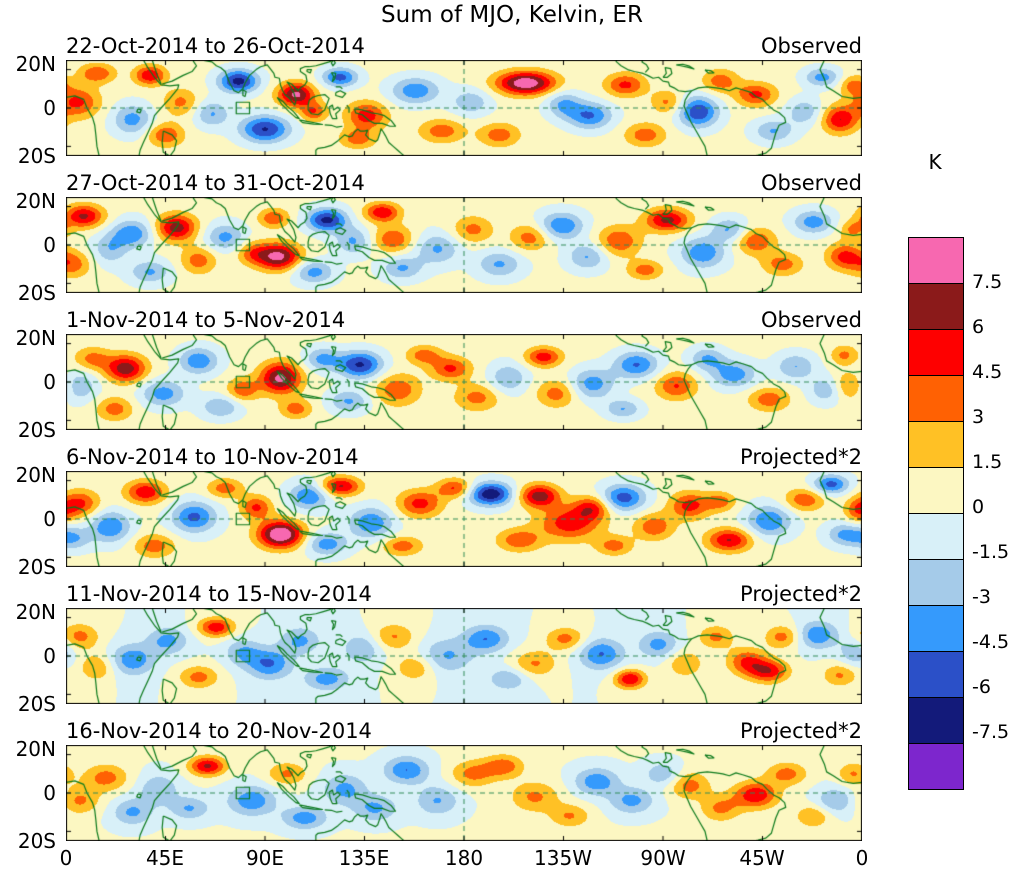  What do you see at coordinates (464, 318) in the screenshot?
I see `panel-header: 1-Nov-2014 to 5-Nov-2014 Observed` at bounding box center [464, 318].